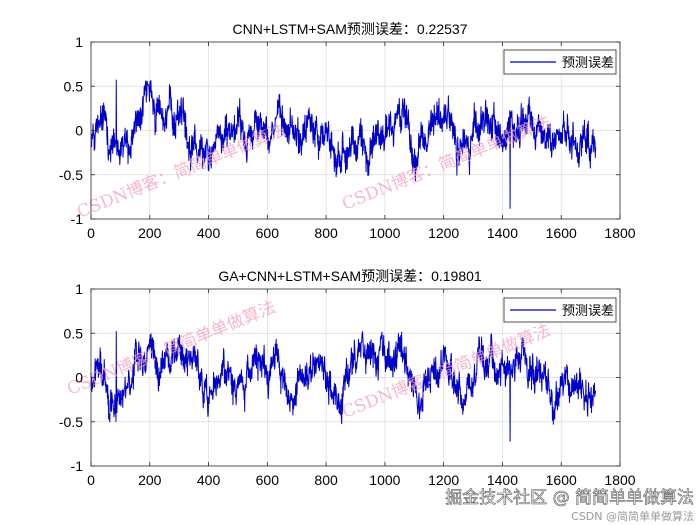 This screenshot has width=700, height=525. Describe the element at coordinates (560, 310) in the screenshot. I see `chart-bottom-legend: 预测误差` at that location.